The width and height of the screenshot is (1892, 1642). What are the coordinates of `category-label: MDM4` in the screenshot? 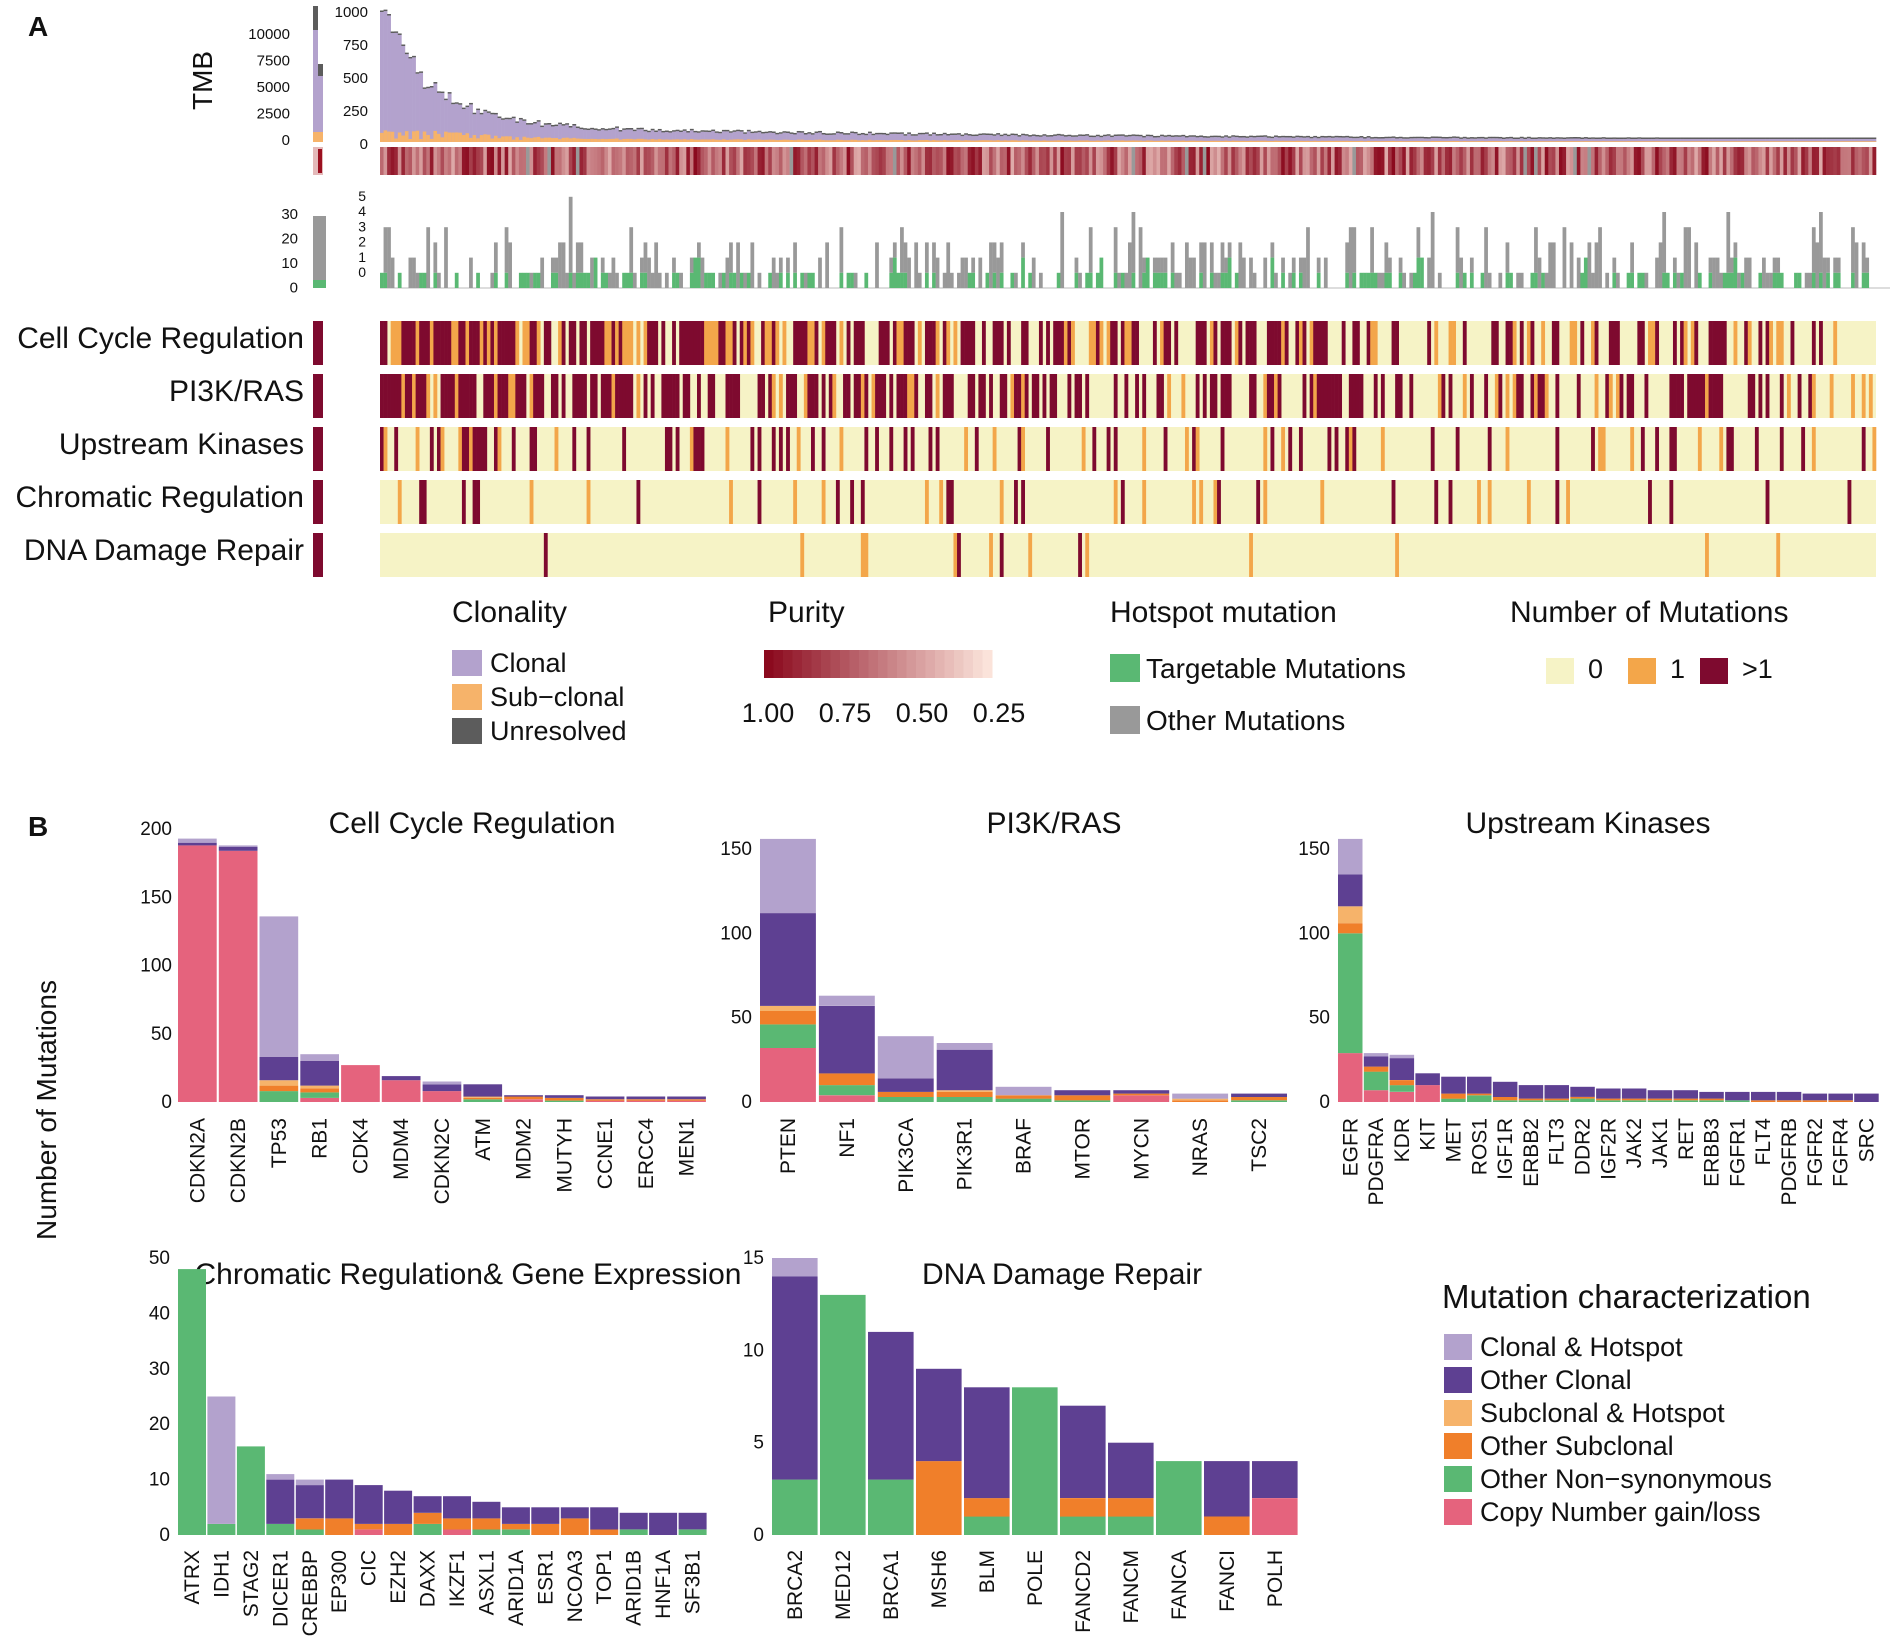 It's located at (401, 1149).